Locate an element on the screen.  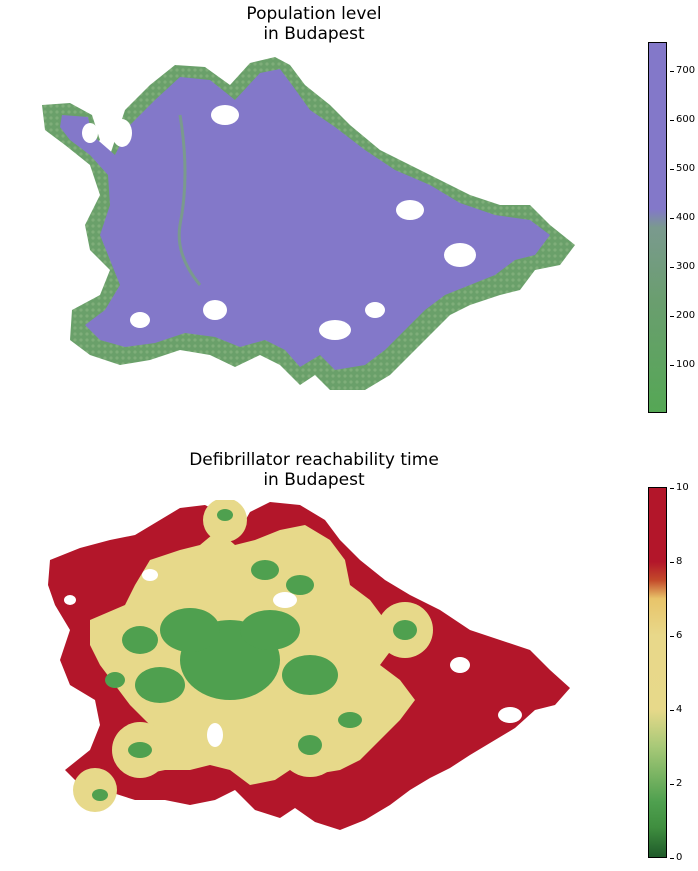
population-map-title: Population level in Budapest is located at coordinates (314, 24).